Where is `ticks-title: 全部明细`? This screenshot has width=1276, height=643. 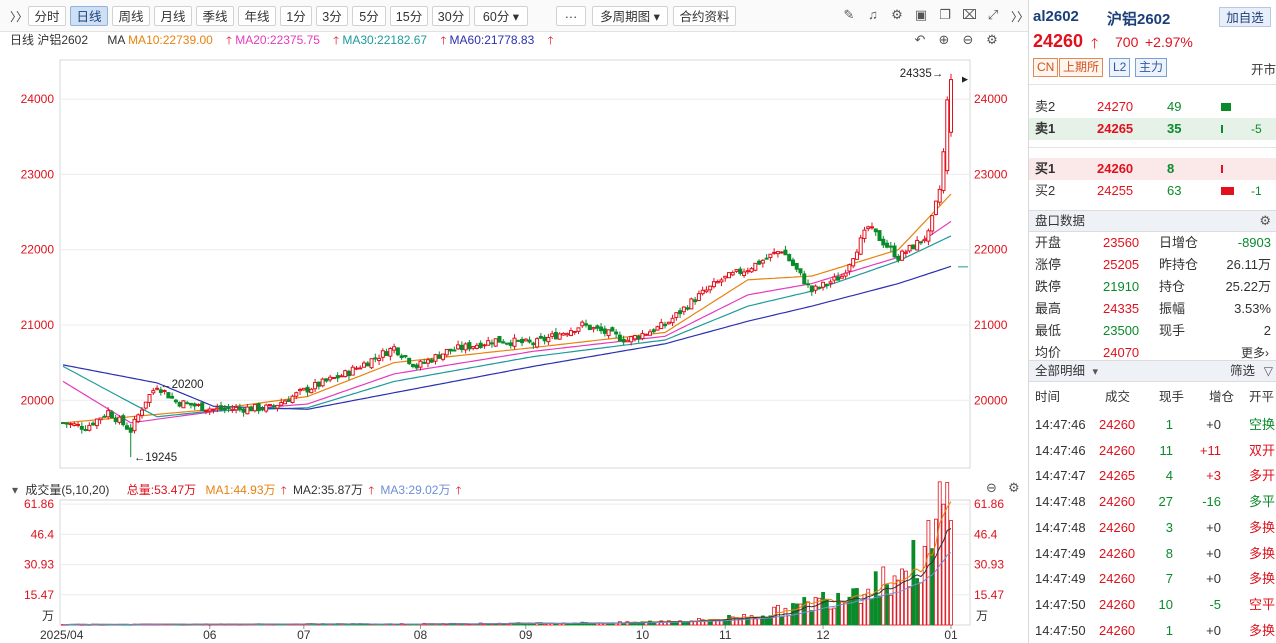 ticks-title: 全部明细 is located at coordinates (1060, 371).